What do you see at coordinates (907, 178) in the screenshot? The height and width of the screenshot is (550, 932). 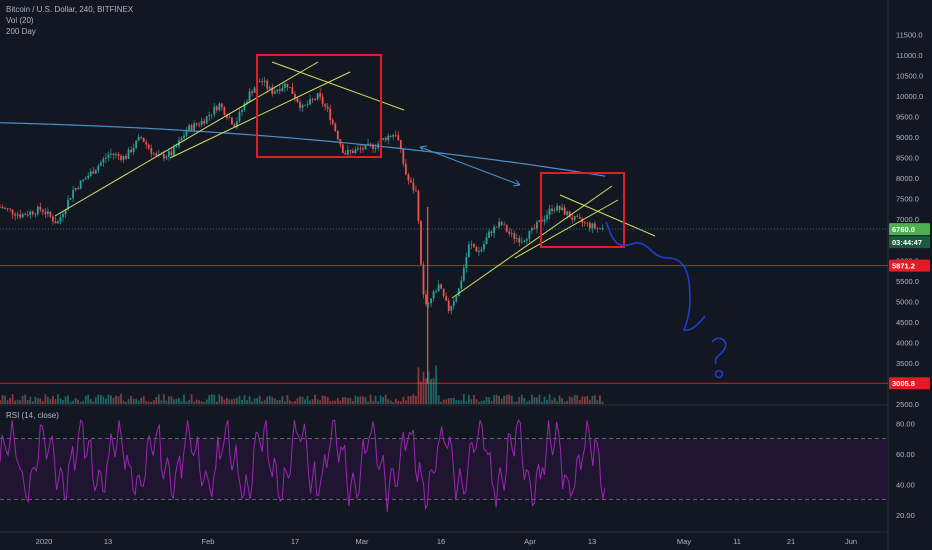 I see `price-tick-label: 8000.0` at bounding box center [907, 178].